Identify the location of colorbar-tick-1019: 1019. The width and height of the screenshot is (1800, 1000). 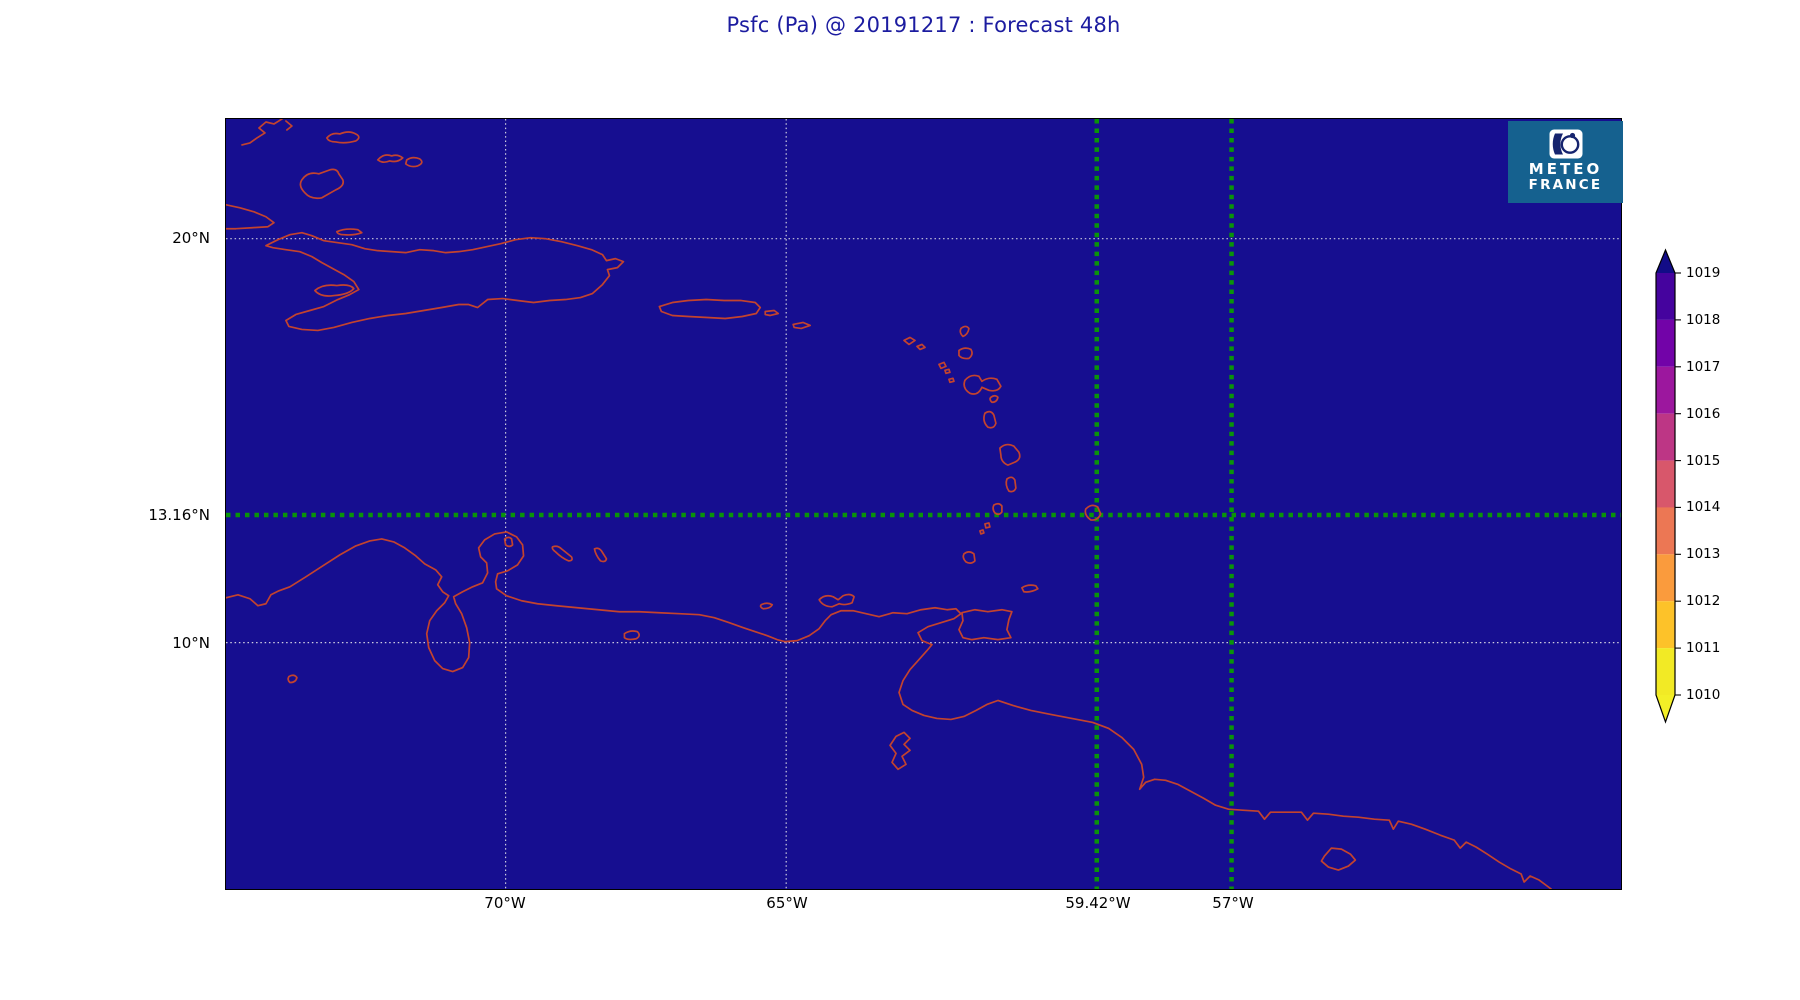
(1703, 273).